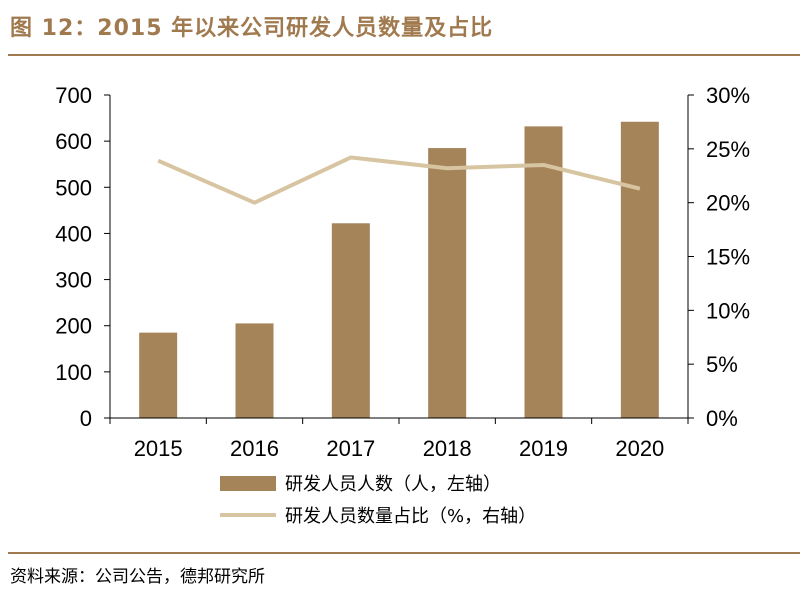 This screenshot has width=807, height=597. Describe the element at coordinates (543, 448) in the screenshot. I see `x-tick-label: 2019` at that location.